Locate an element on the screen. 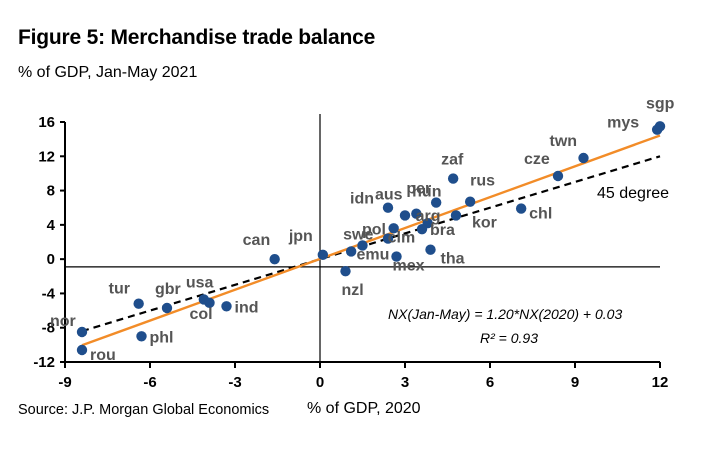 This screenshot has width=705, height=452. point-label-hun: hun is located at coordinates (426, 192).